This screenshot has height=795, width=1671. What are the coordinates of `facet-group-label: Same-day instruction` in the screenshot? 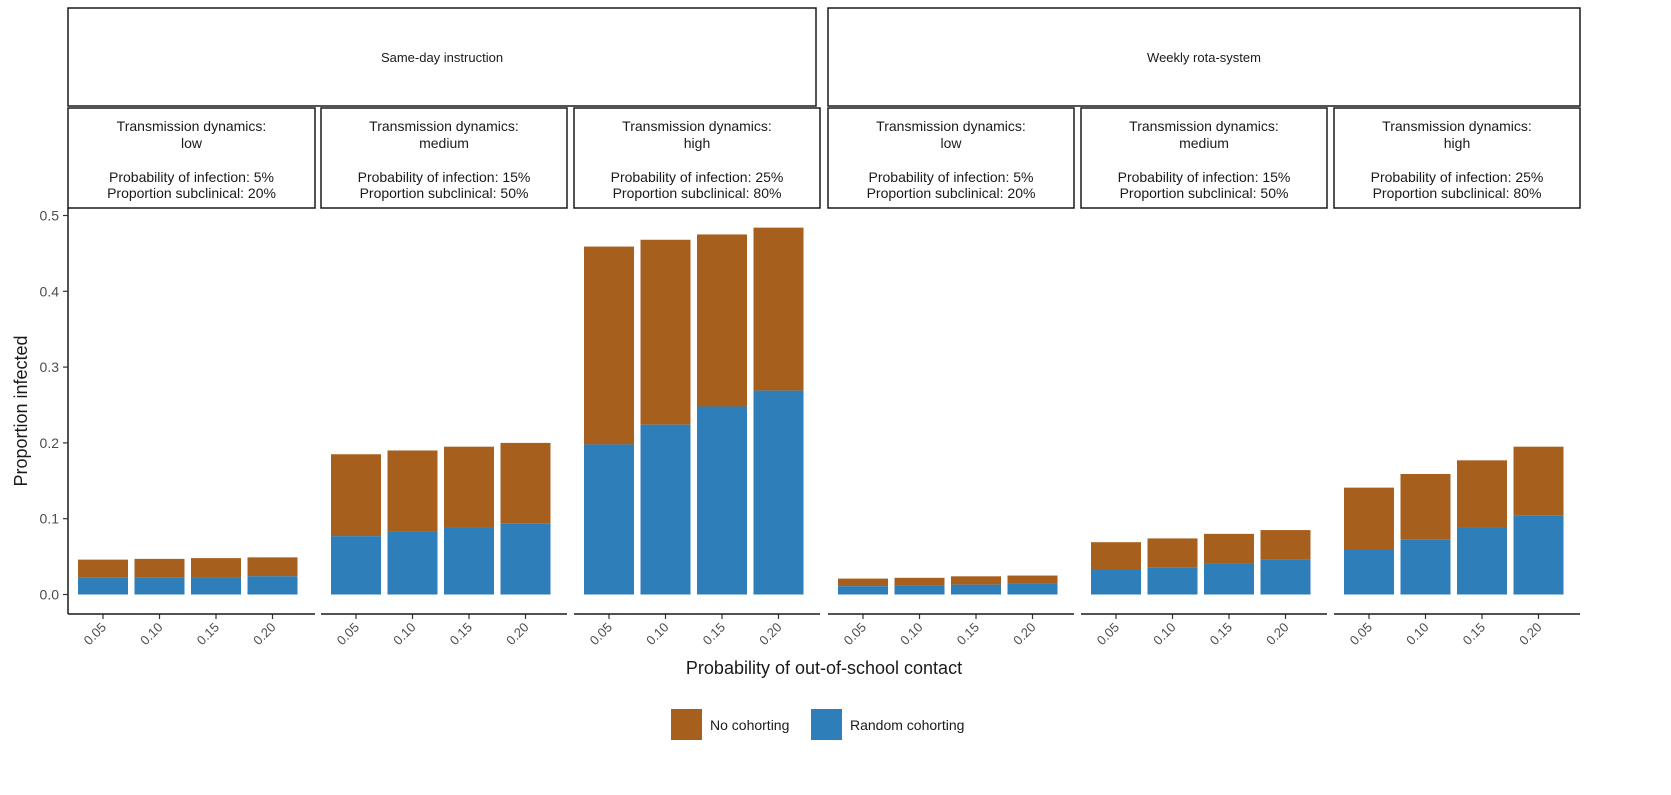 It's located at (442, 57).